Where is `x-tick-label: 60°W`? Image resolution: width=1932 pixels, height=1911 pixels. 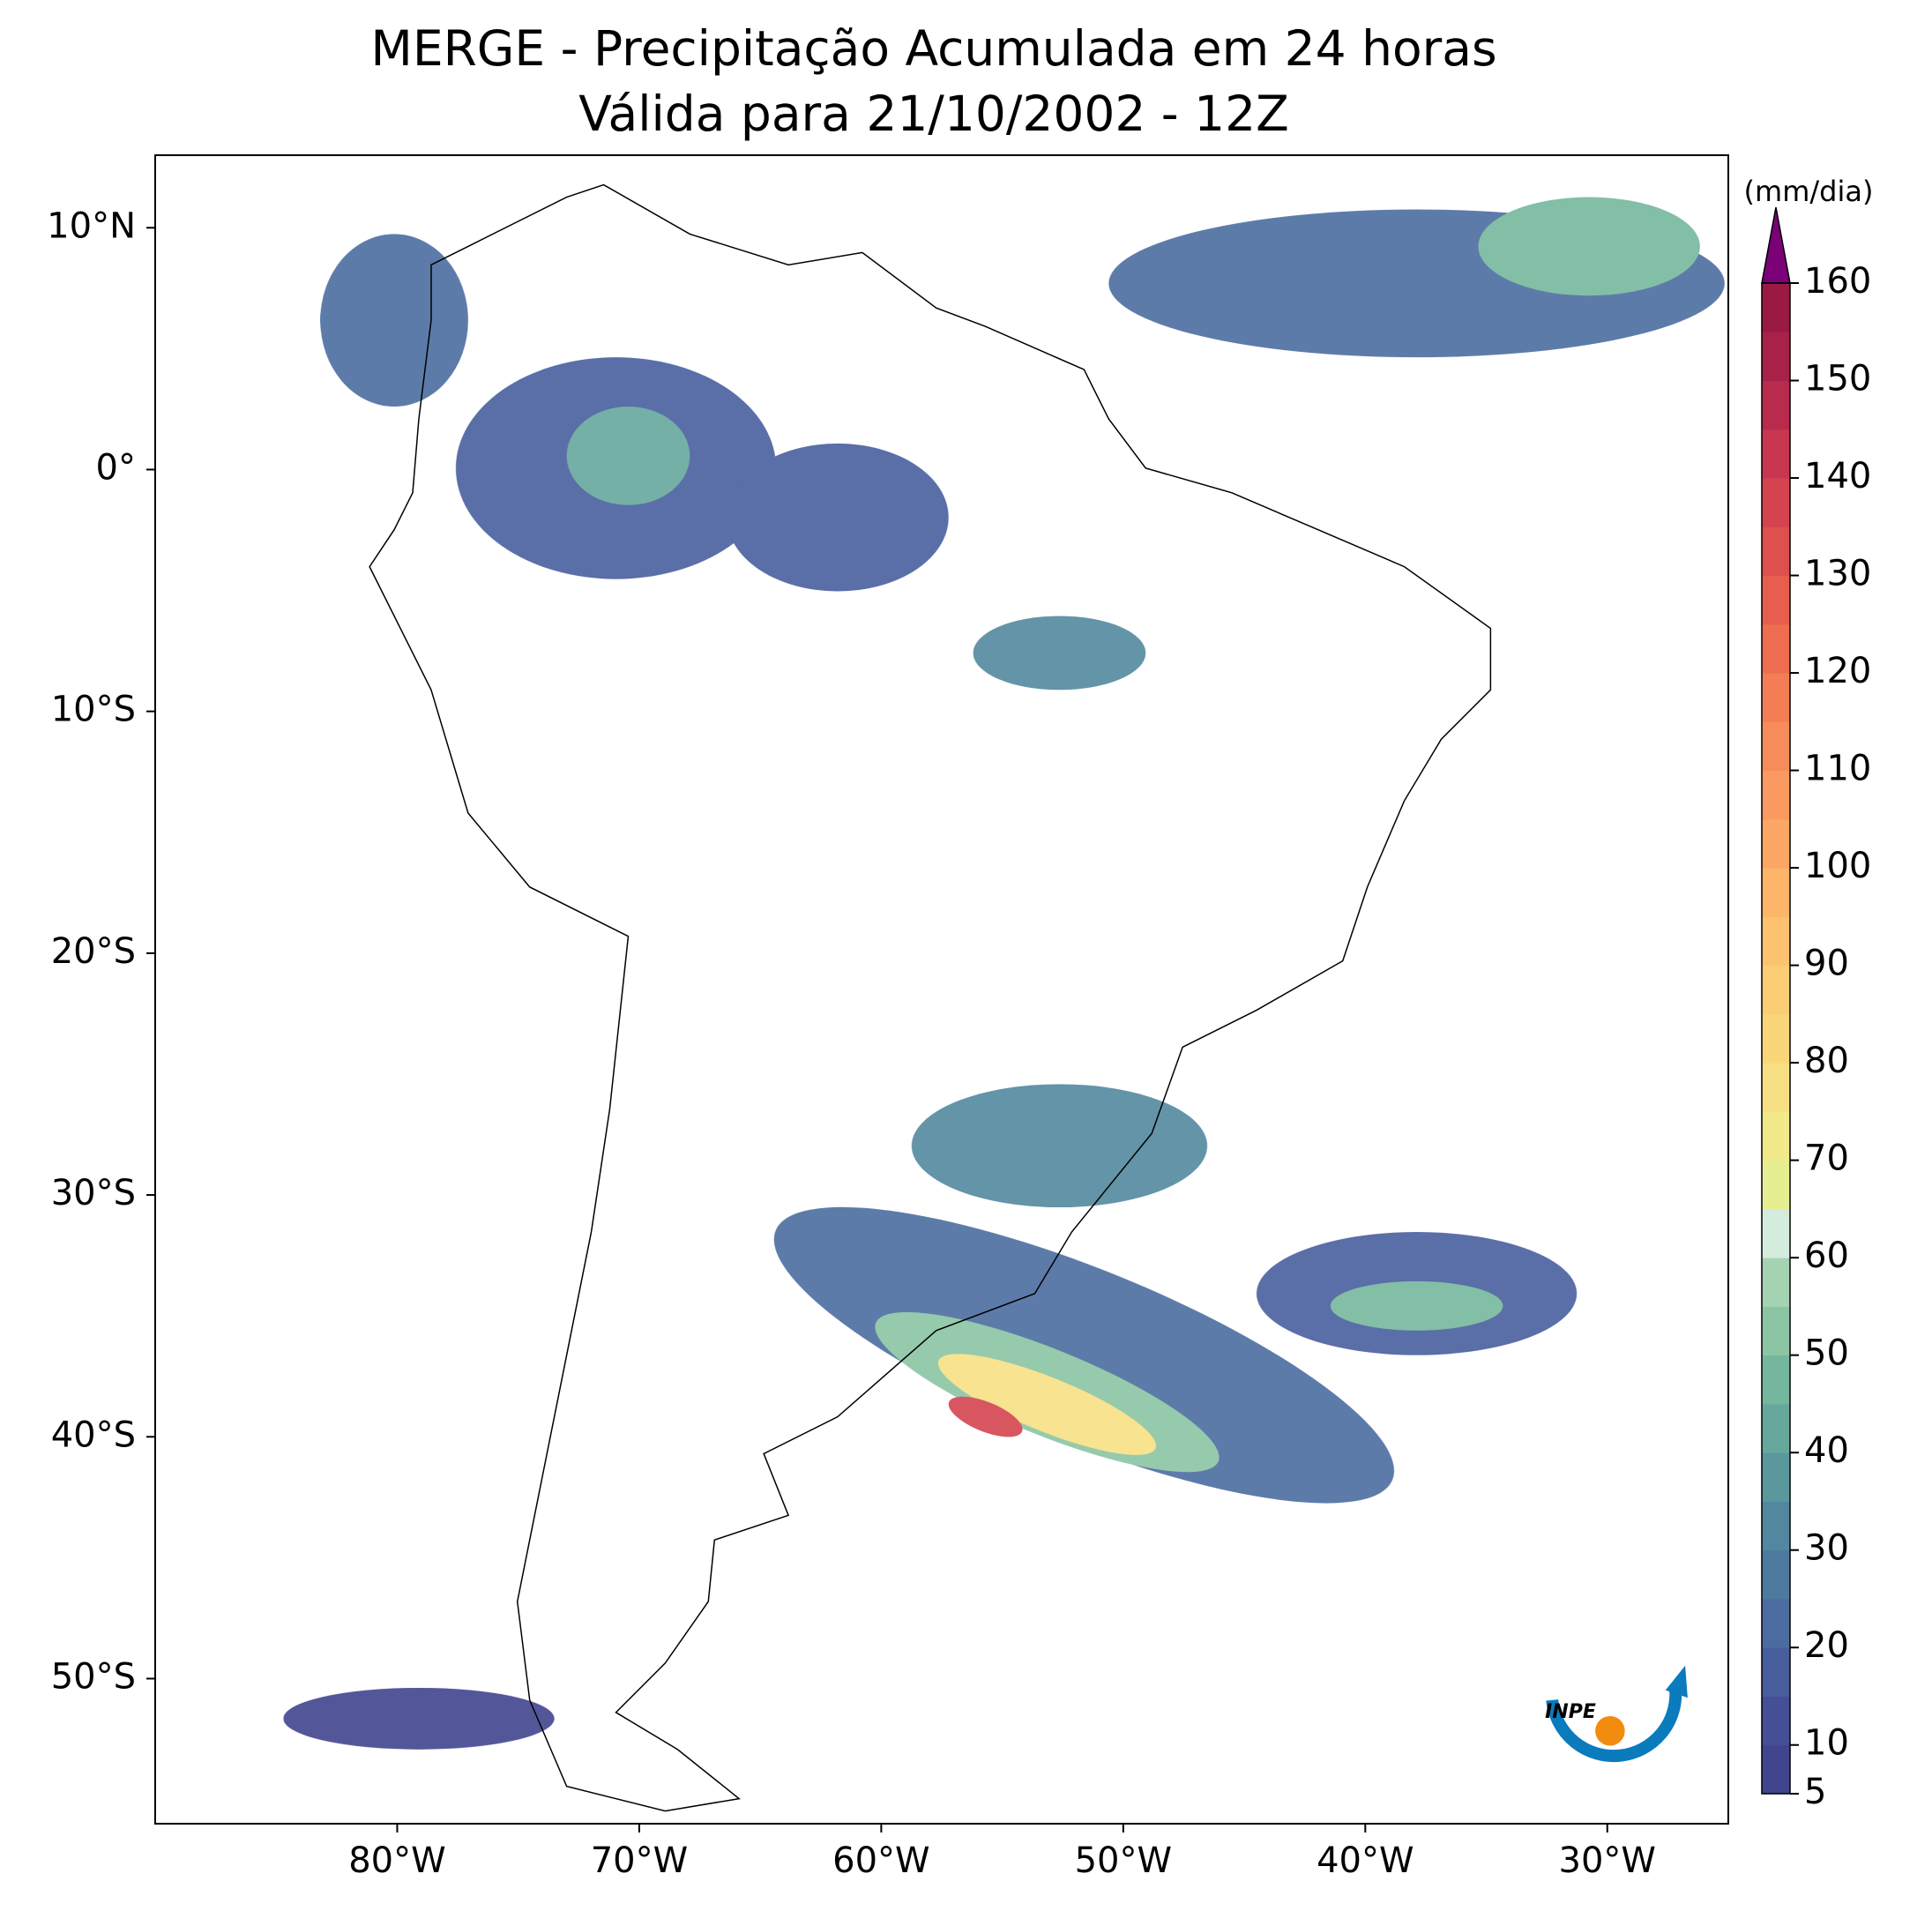
x-tick-label: 60°W is located at coordinates (880, 1860).